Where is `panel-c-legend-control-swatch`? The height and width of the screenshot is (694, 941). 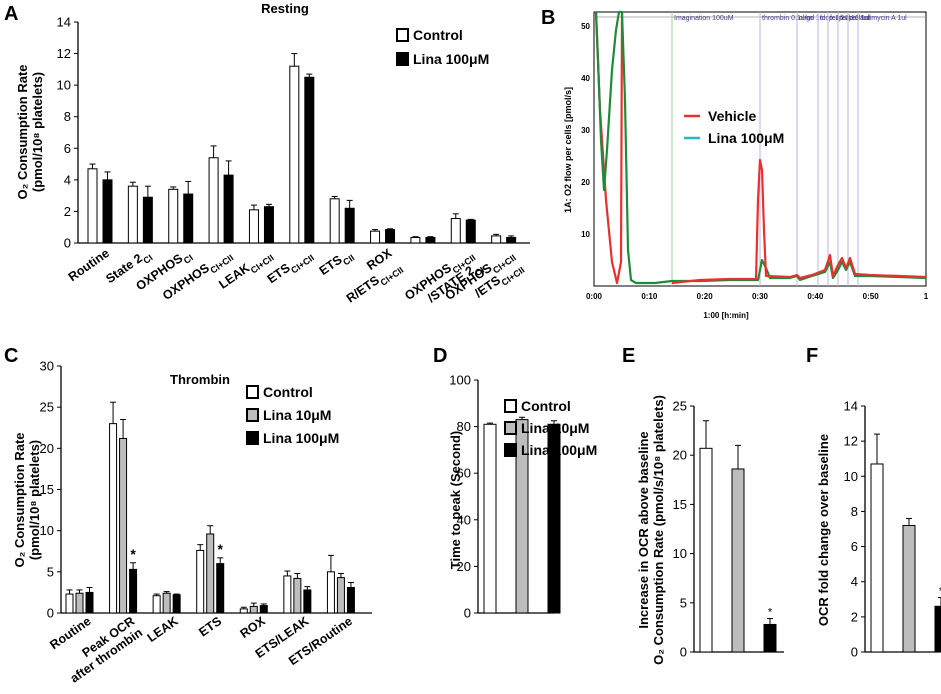
panel-c-legend-control-swatch is located at coordinates (252, 392).